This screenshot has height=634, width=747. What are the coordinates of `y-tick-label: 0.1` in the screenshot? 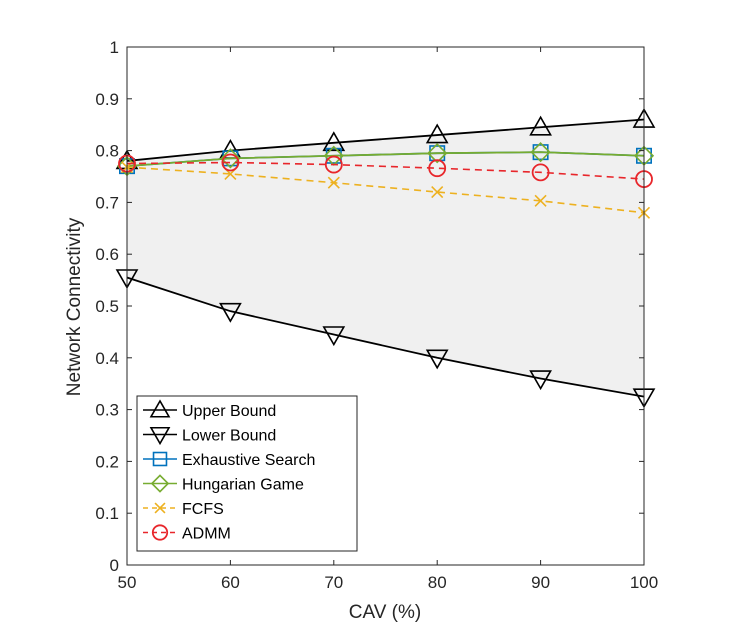 It's located at (107, 513).